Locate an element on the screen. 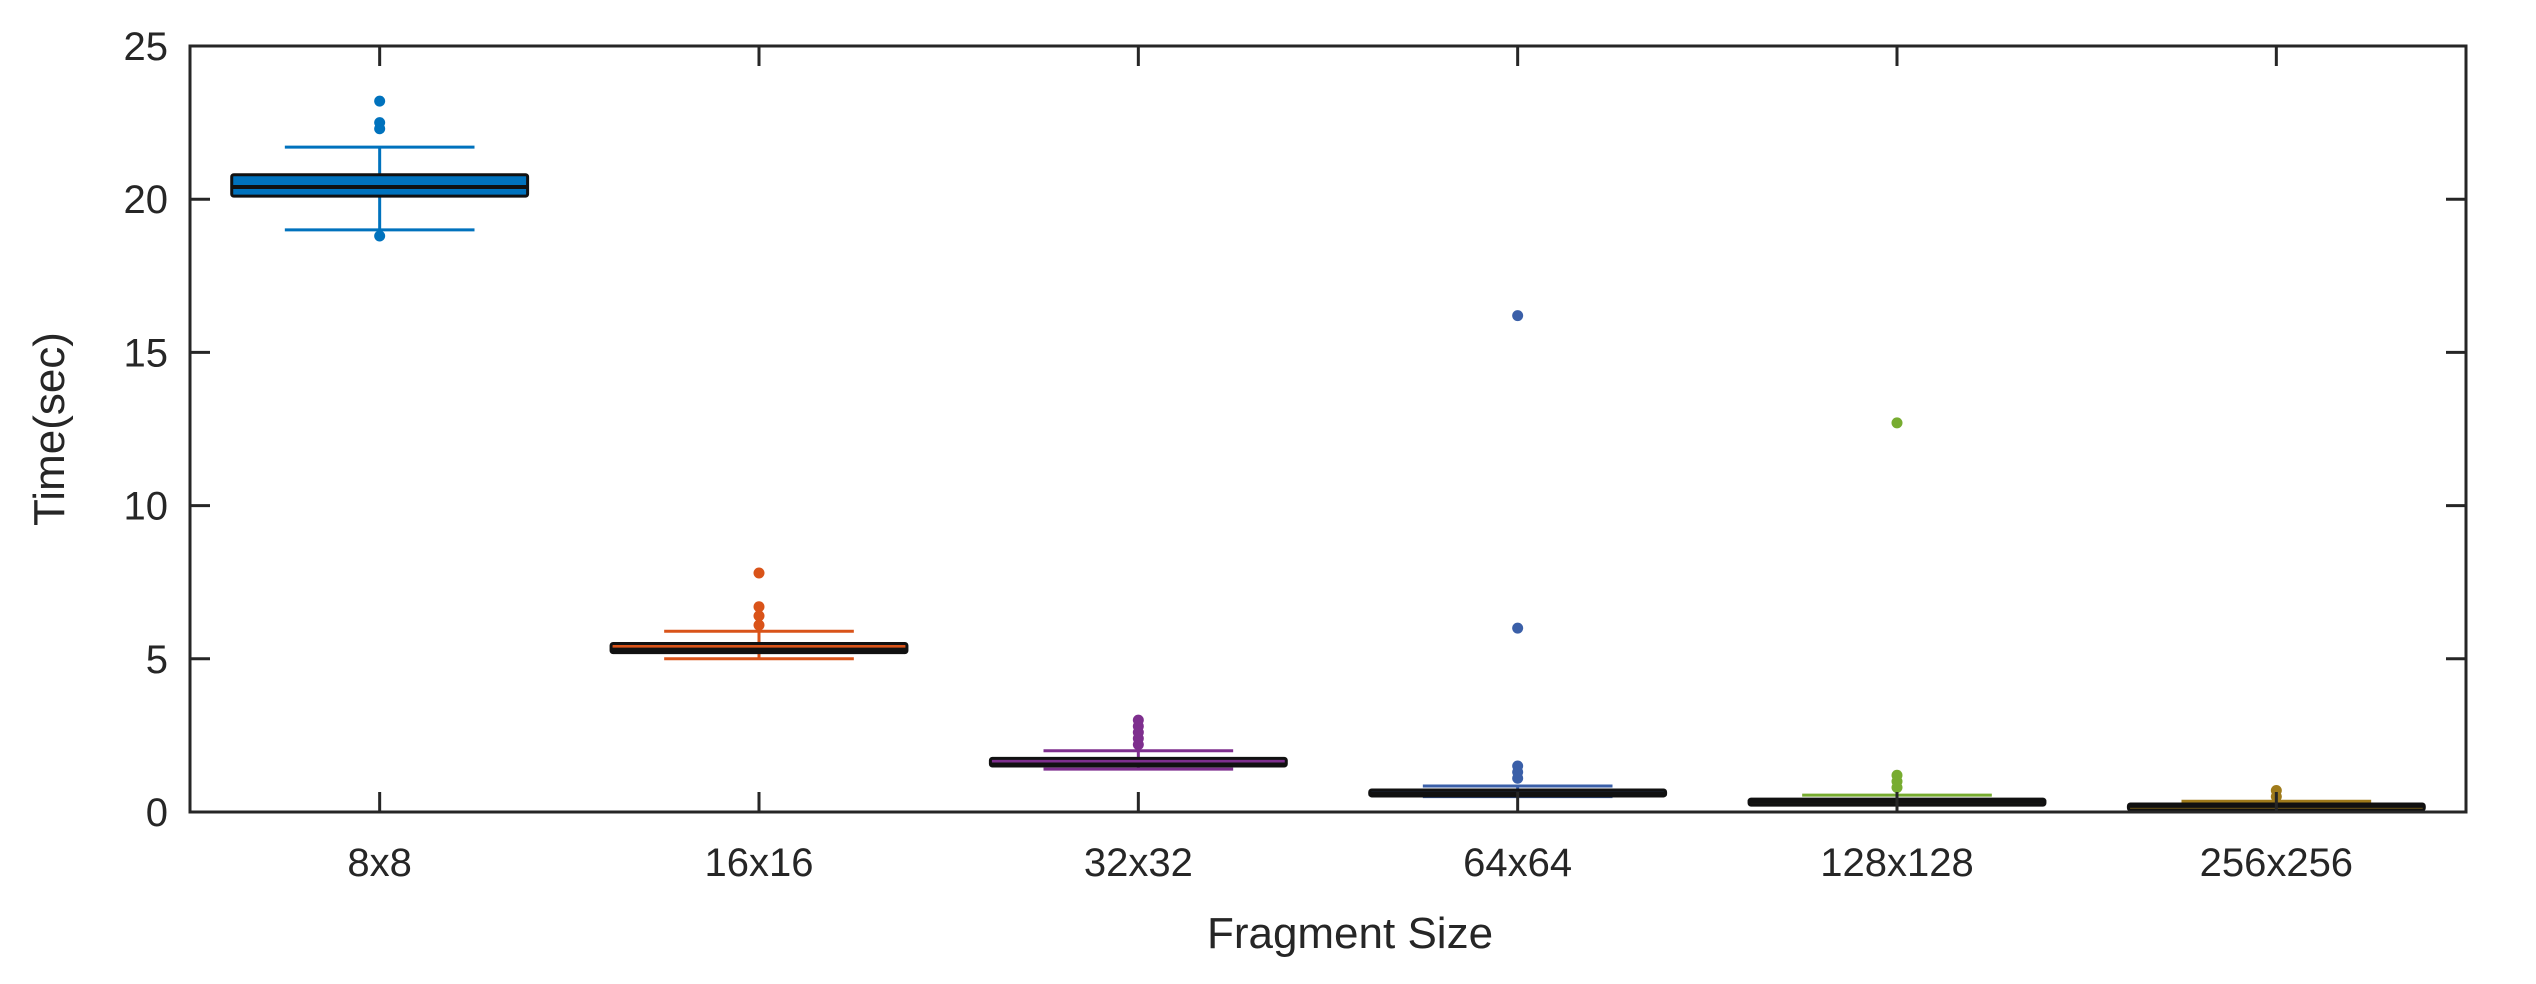 This screenshot has height=984, width=2536. x-tick-label: 256x256 is located at coordinates (2276, 863).